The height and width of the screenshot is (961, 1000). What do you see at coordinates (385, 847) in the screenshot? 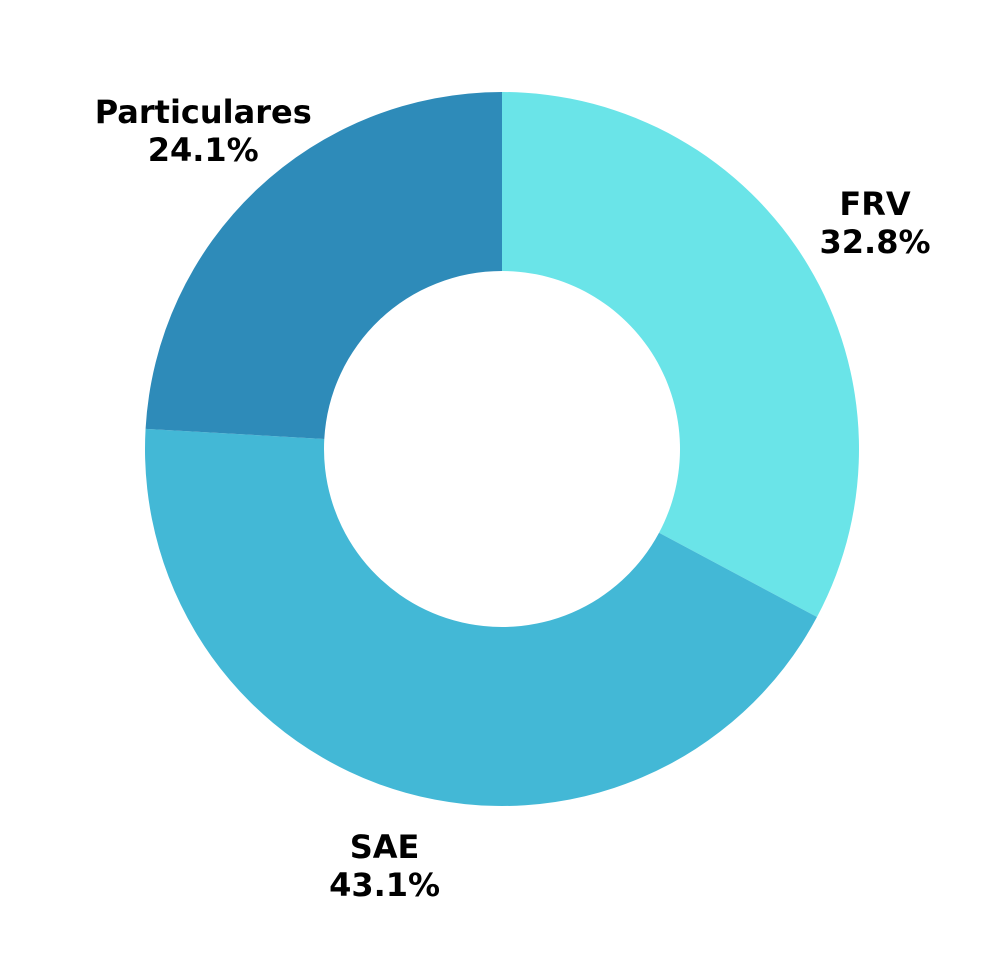
I see `slice-label: SAE` at bounding box center [385, 847].